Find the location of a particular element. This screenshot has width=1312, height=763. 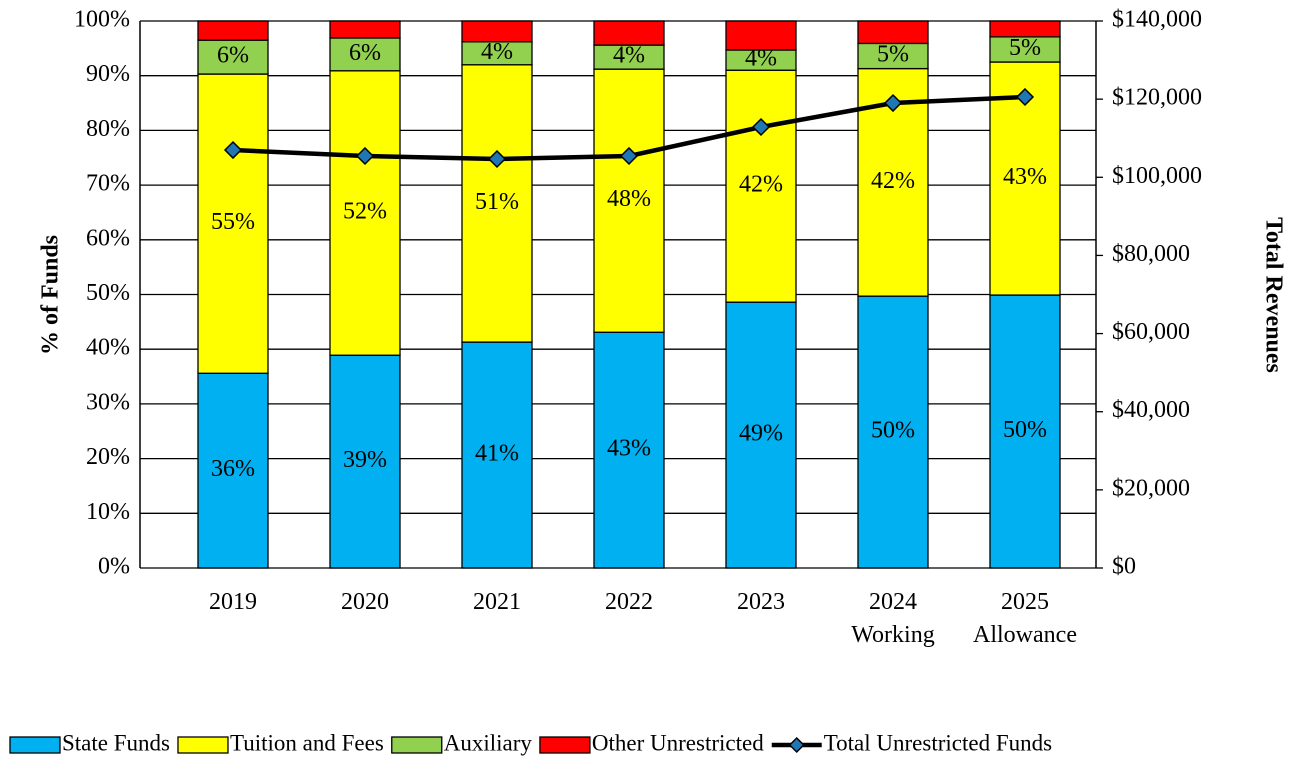

legend-label: Tuition and Fees is located at coordinates (307, 742).